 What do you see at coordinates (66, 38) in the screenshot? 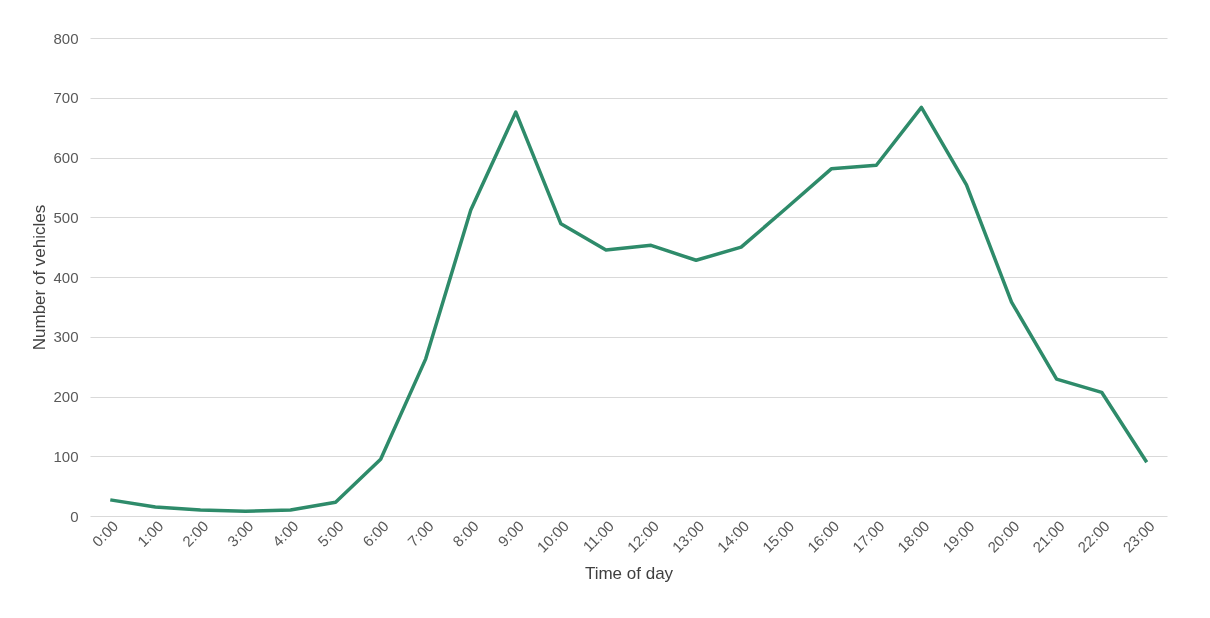
I see `y-tick-label: 800` at bounding box center [66, 38].